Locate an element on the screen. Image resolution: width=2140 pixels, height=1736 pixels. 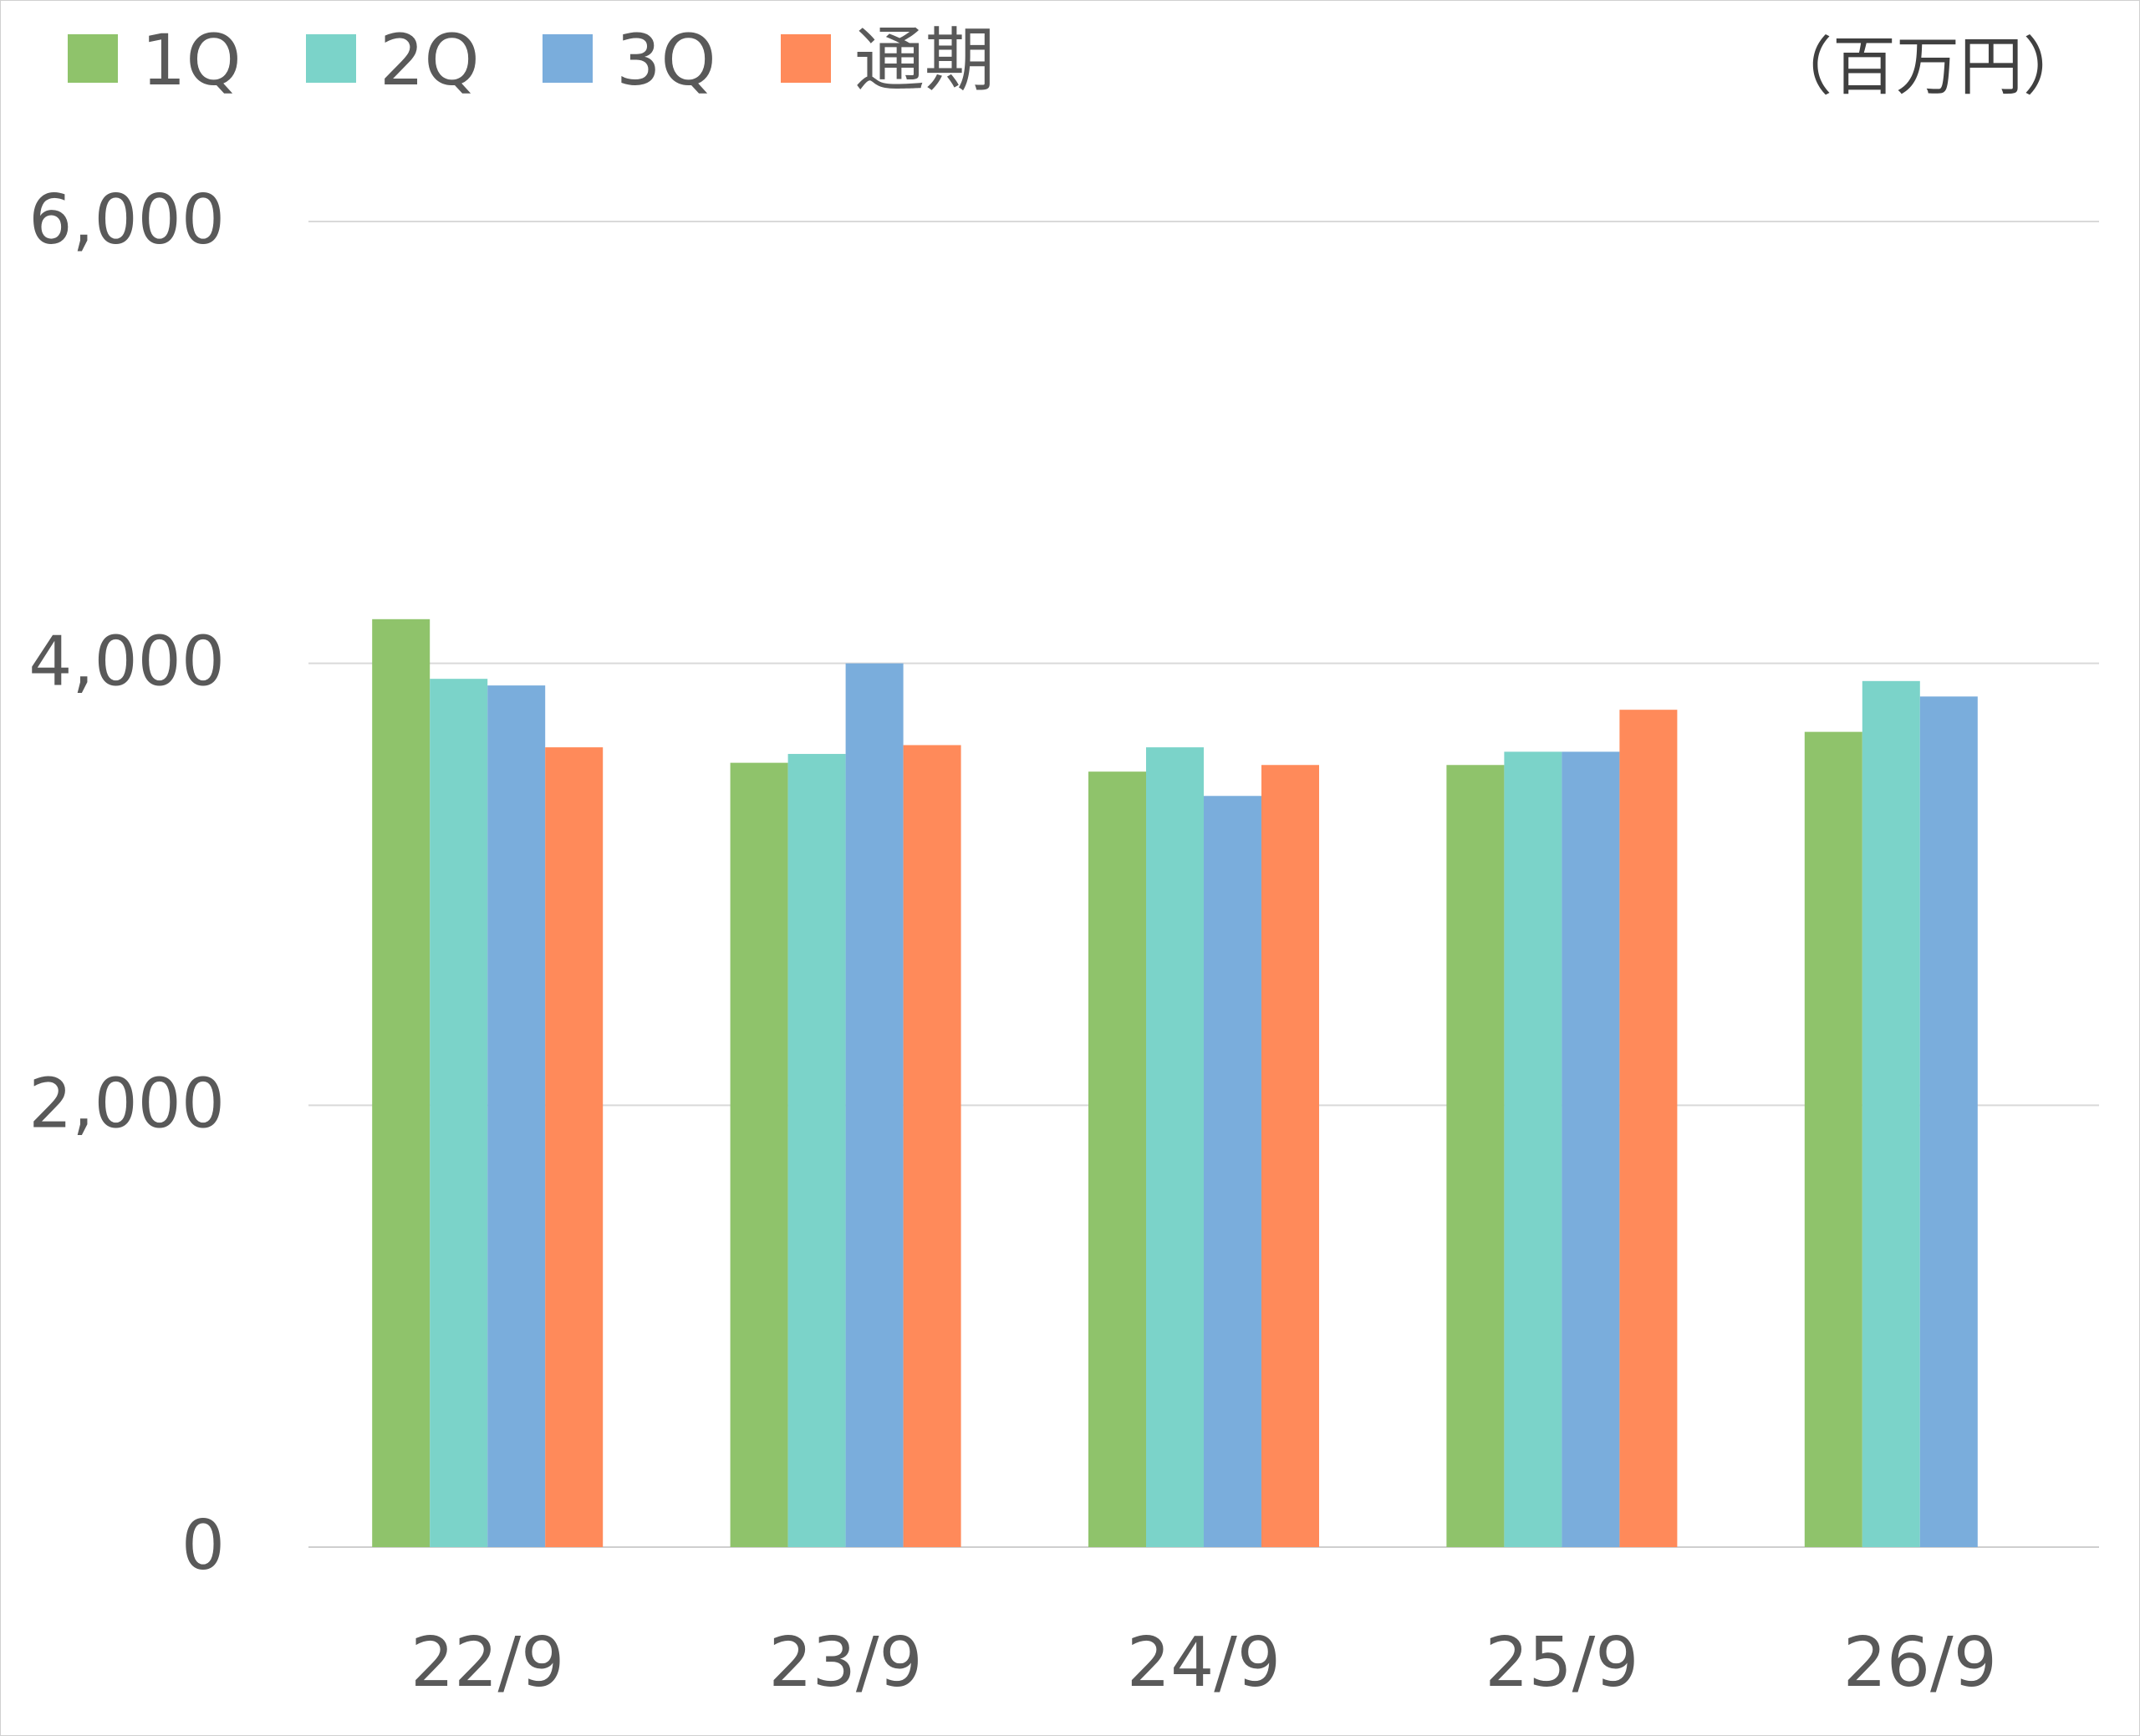
x-axis-ticks: 22/9 23/9 24/9 25/9 26/9 is located at coordinates (1203, 1663).